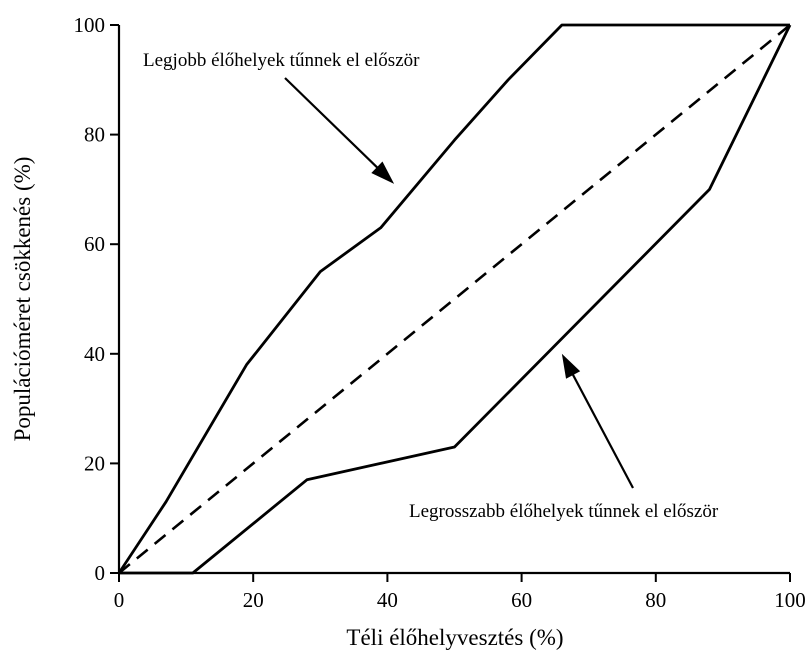  What do you see at coordinates (94, 354) in the screenshot?
I see `y-tick-label: 40` at bounding box center [94, 354].